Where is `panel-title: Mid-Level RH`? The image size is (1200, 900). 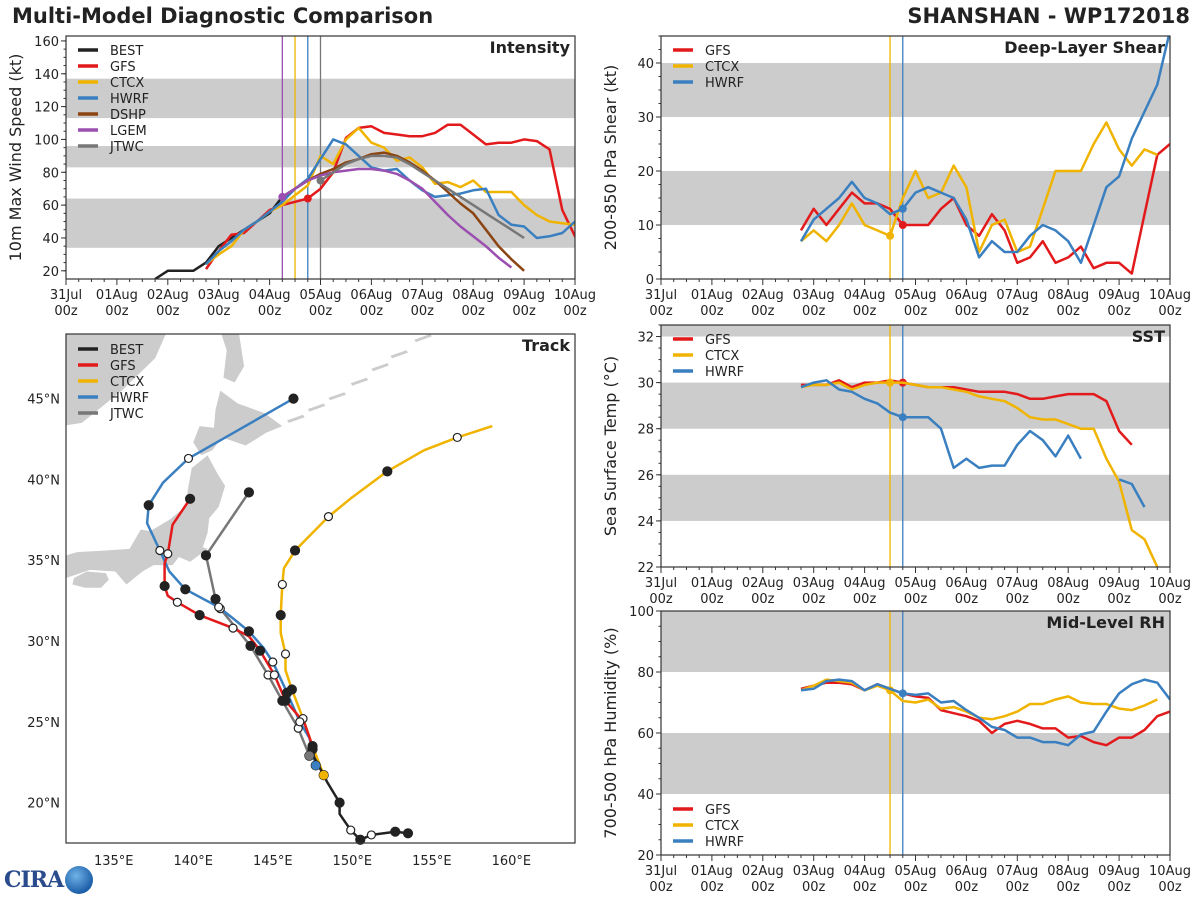 panel-title: Mid-Level RH is located at coordinates (1105, 622).